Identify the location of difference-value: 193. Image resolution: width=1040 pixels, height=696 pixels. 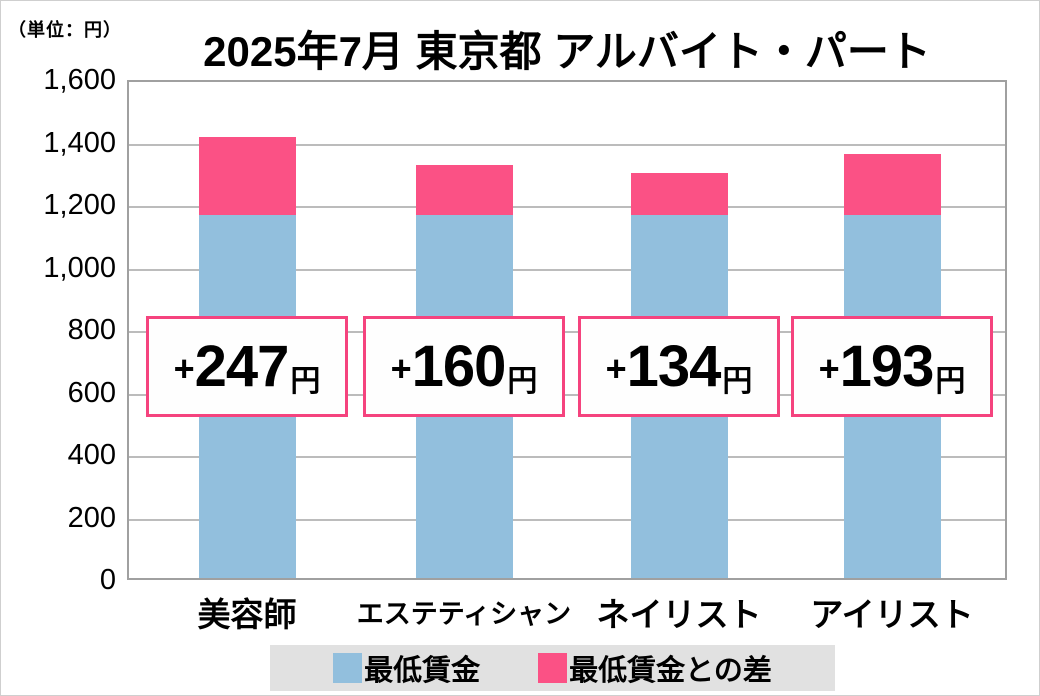
(887, 366).